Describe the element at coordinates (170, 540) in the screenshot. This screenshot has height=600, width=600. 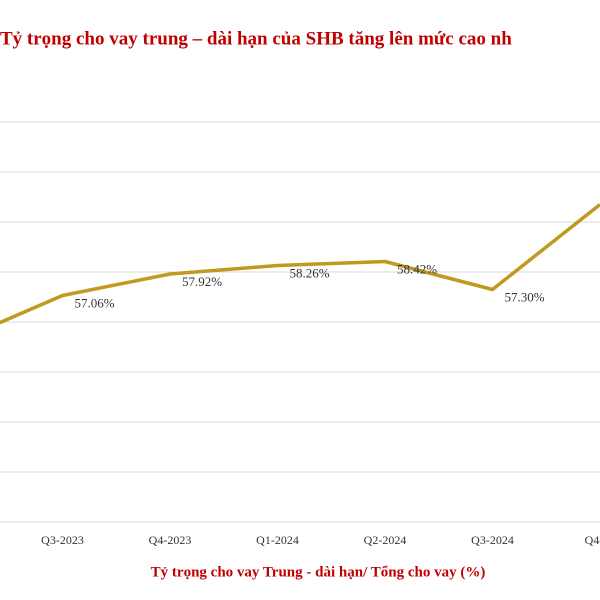
I see `x-tick-label: Q4-2023` at that location.